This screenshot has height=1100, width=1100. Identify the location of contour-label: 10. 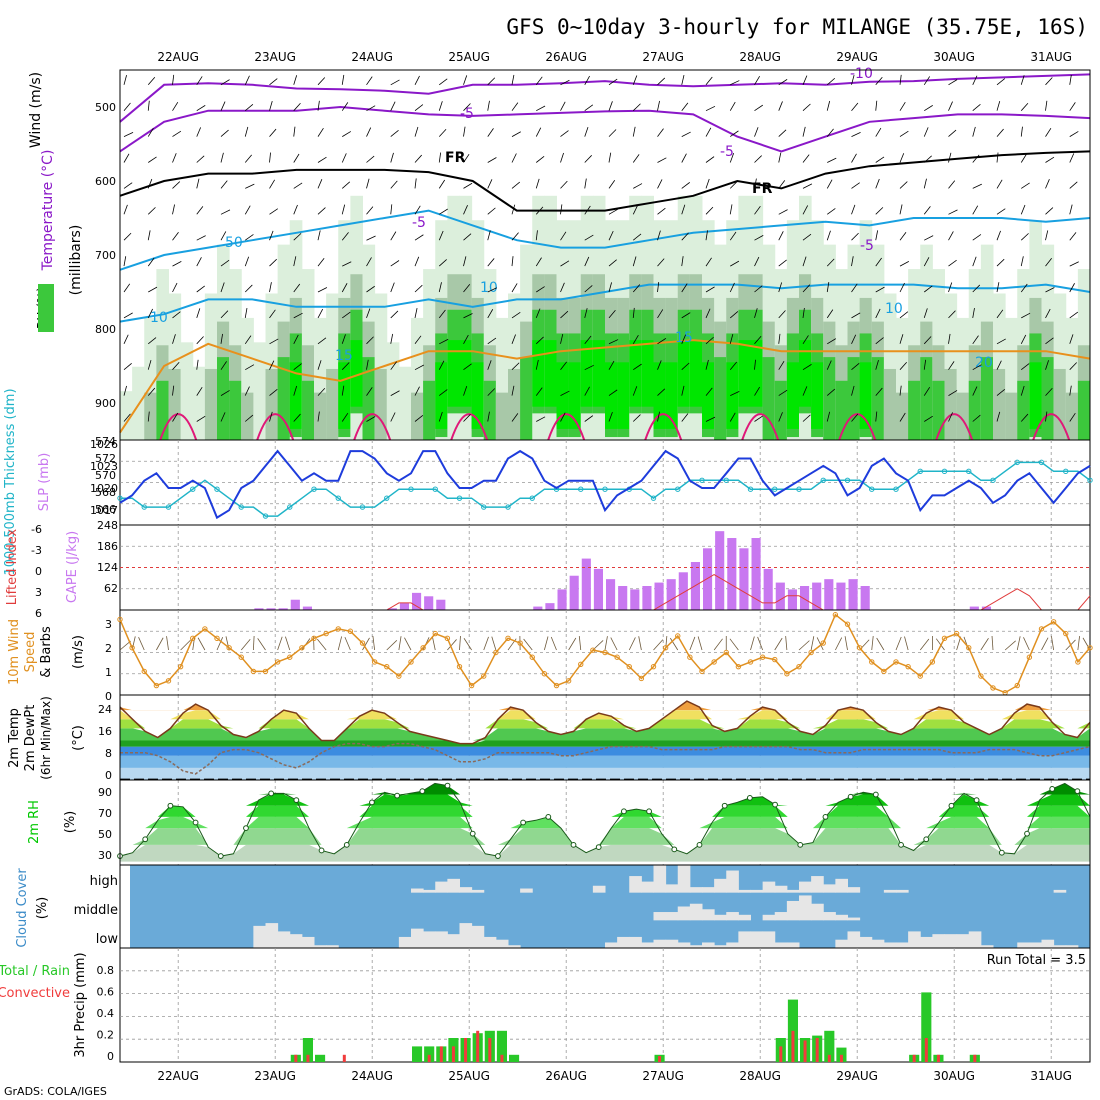
(894, 309).